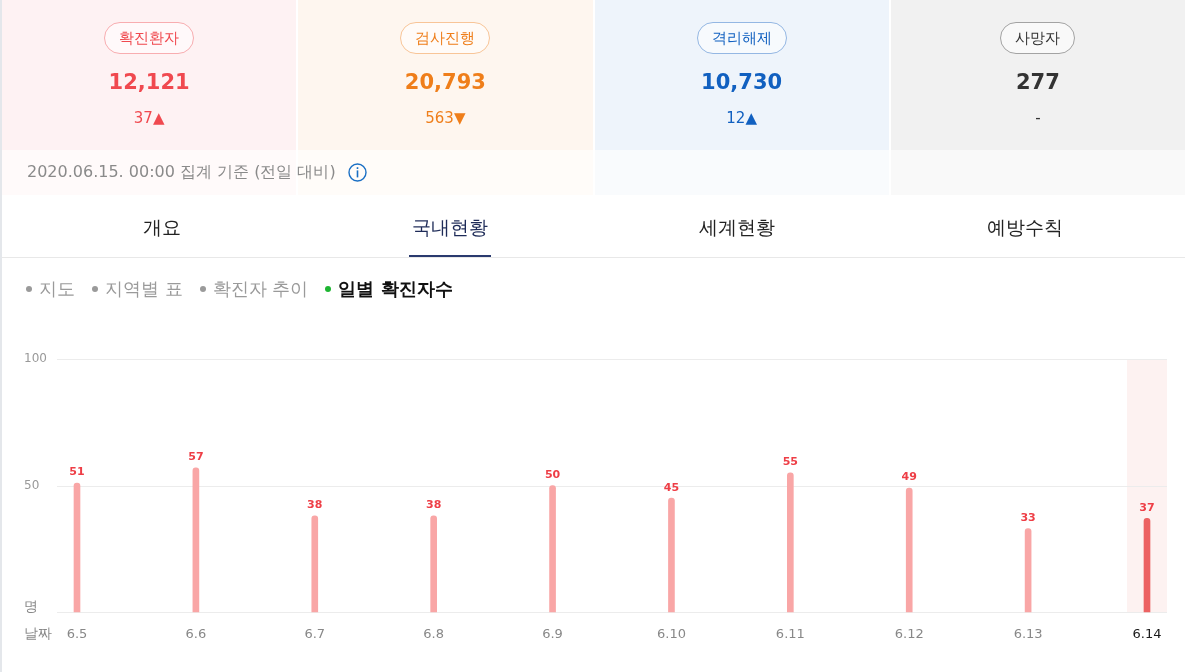  I want to click on y-tick-label: 100, so click(35, 358).